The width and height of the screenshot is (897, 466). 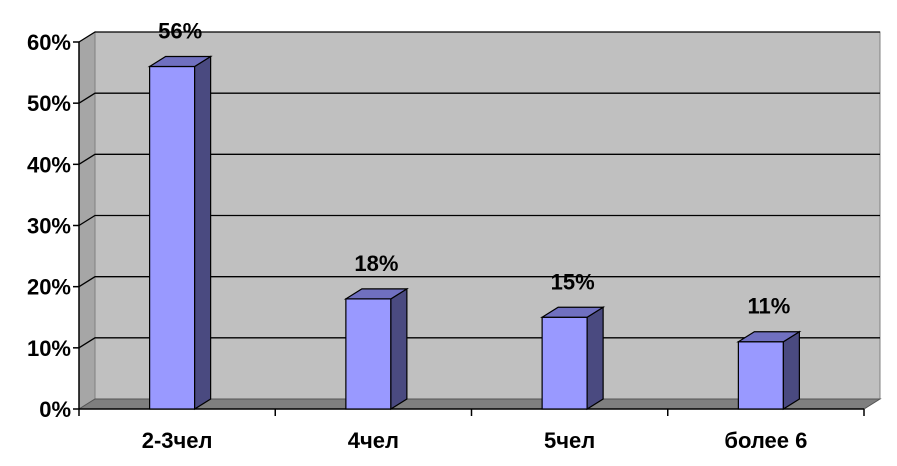 I want to click on x-category-label-0: 2-3чел, so click(x=177, y=440).